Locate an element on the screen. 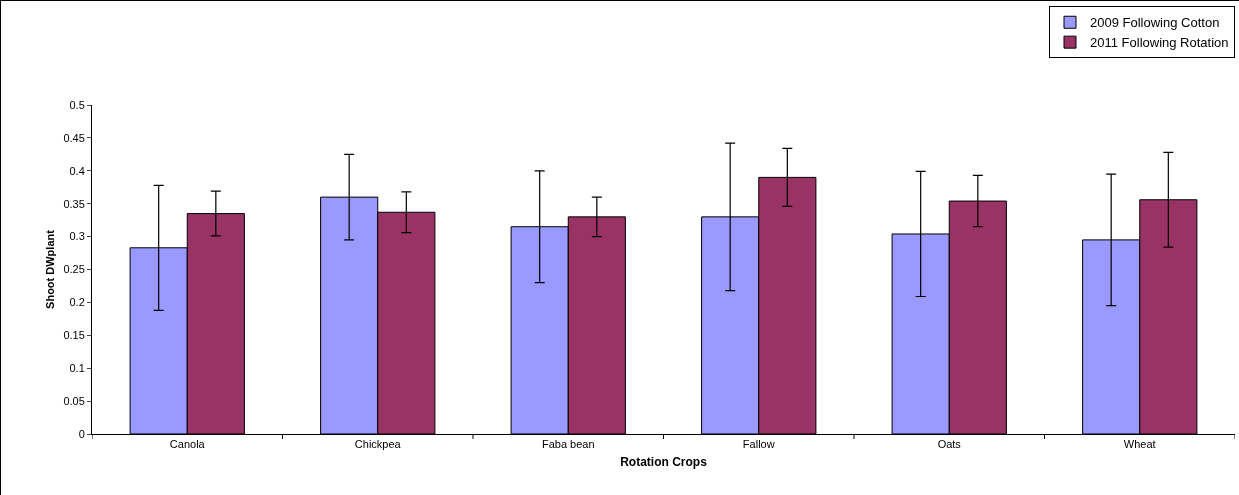 The height and width of the screenshot is (495, 1239). y-tick-label: 0.3 is located at coordinates (77, 236).